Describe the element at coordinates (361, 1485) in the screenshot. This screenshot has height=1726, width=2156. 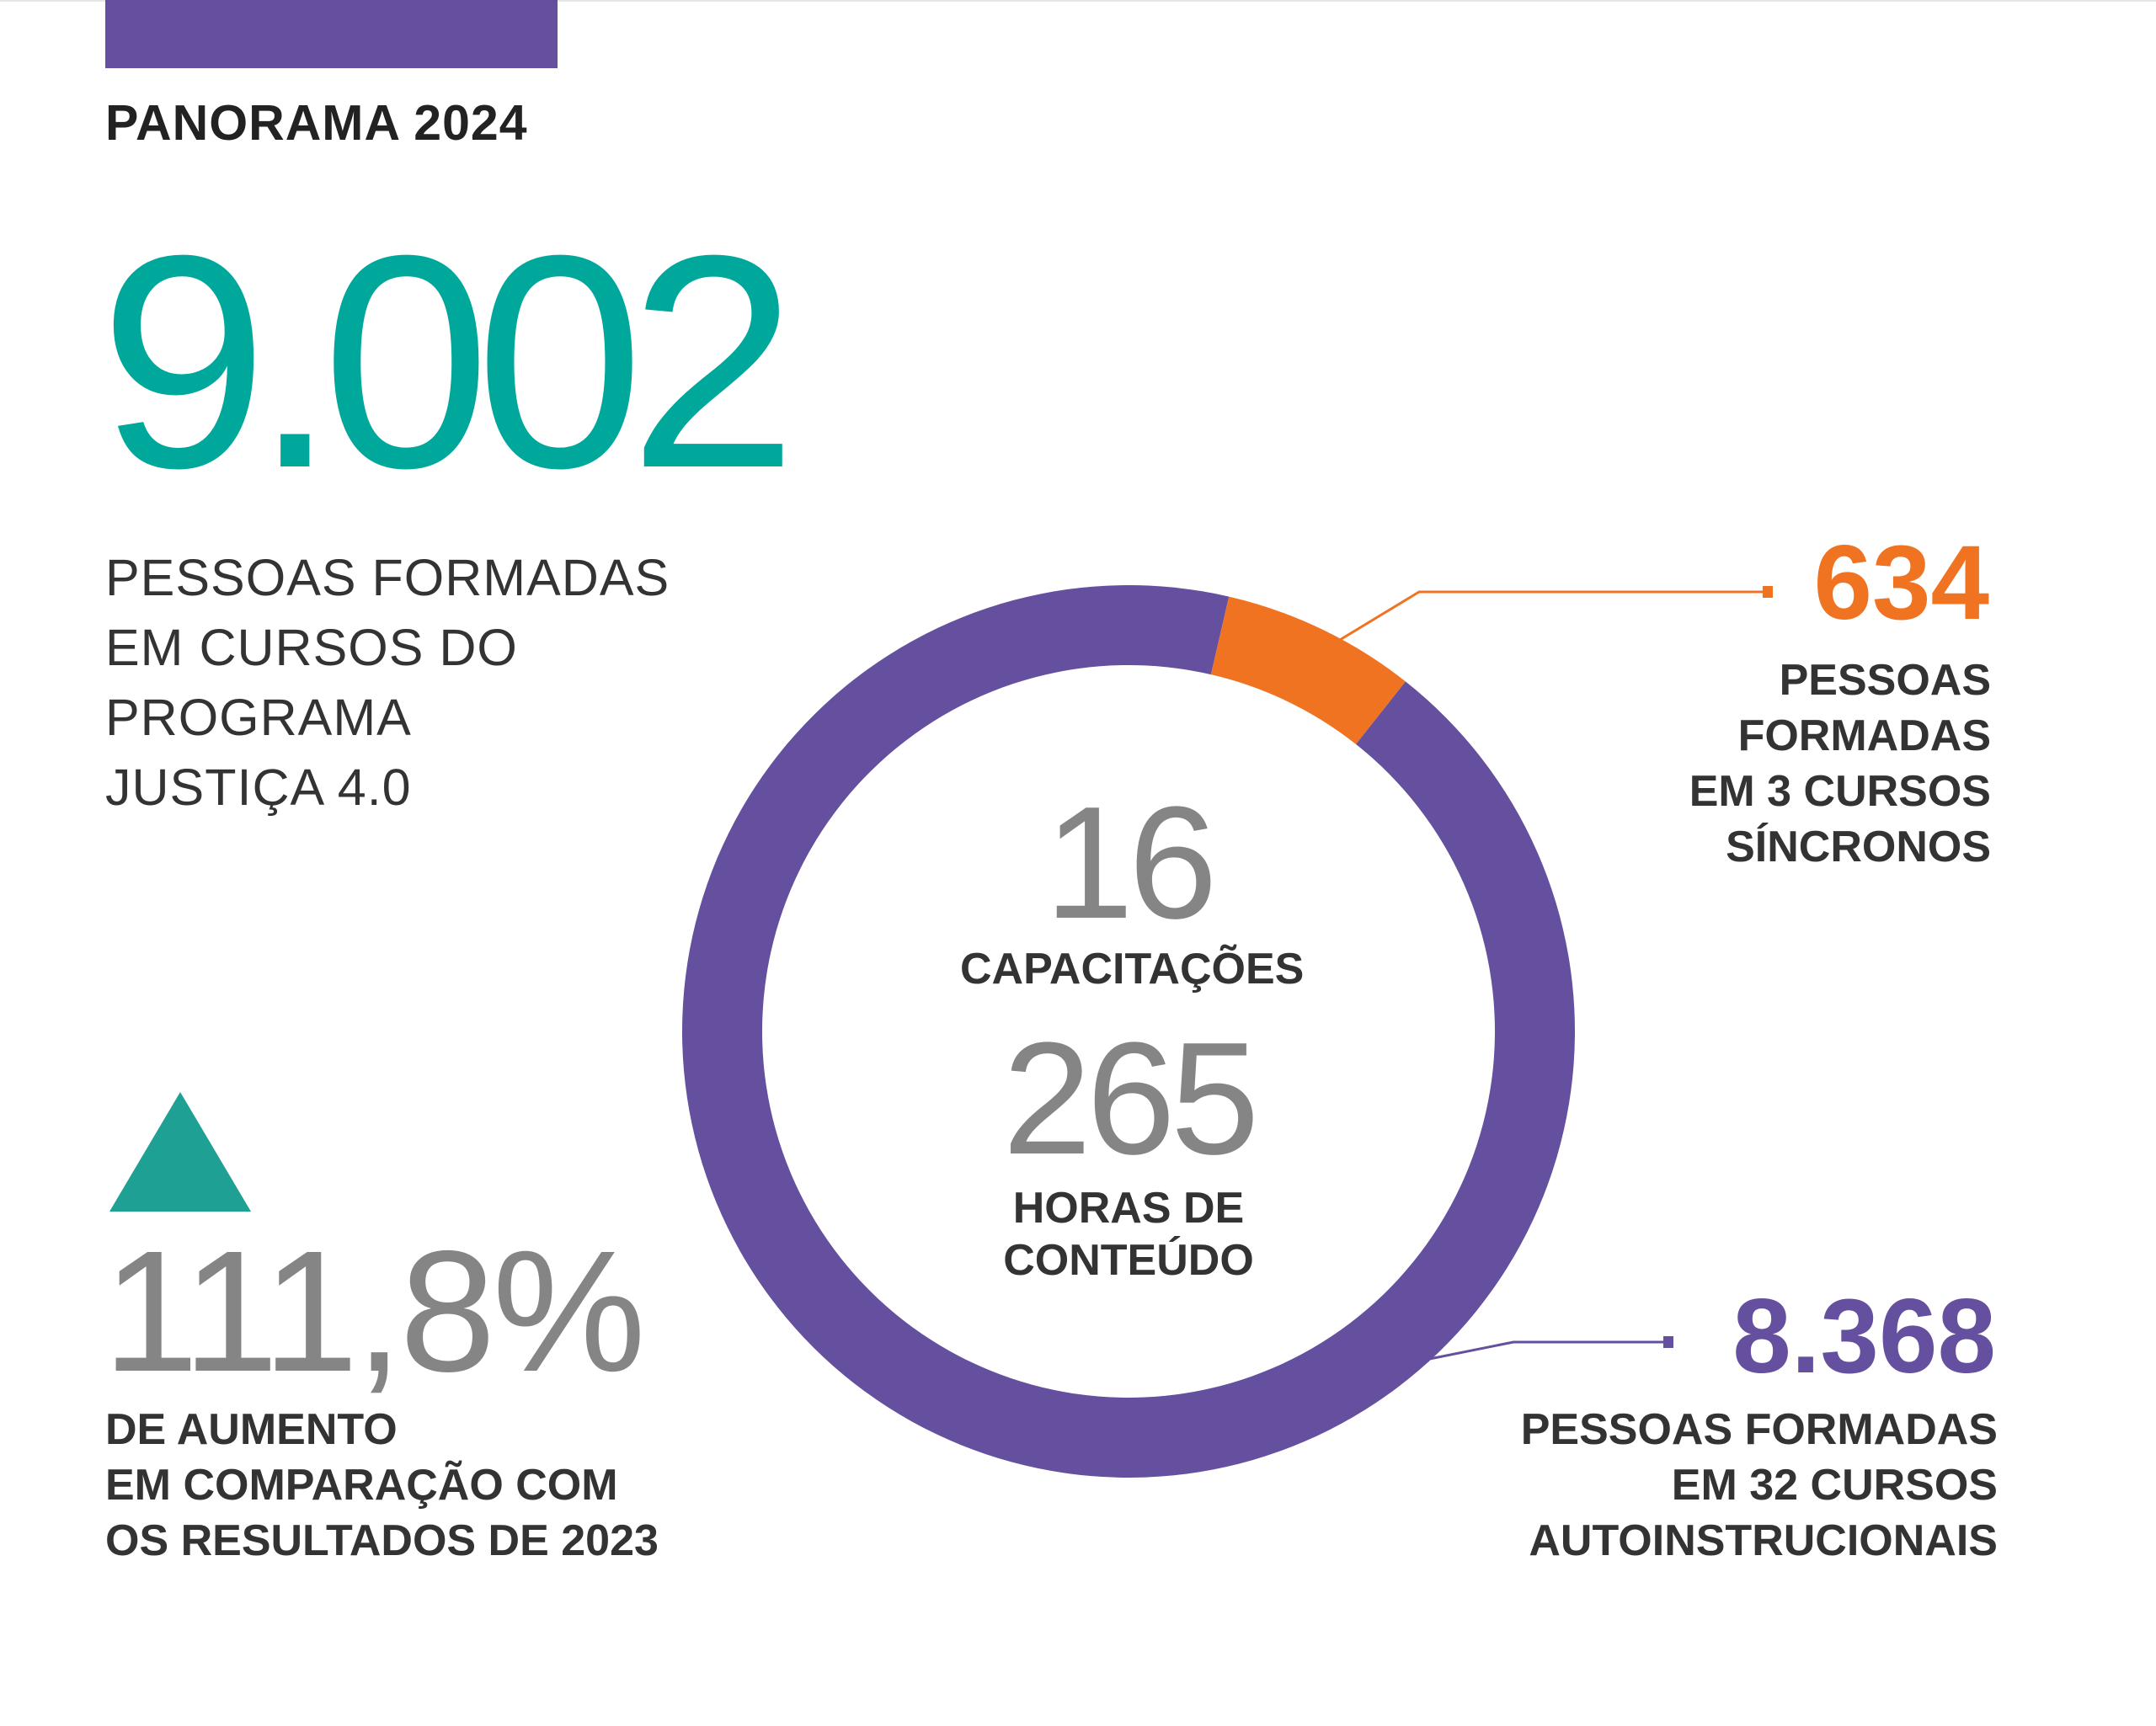
I see `increase-caption-line: EM COMPARAÇÃO COM` at that location.